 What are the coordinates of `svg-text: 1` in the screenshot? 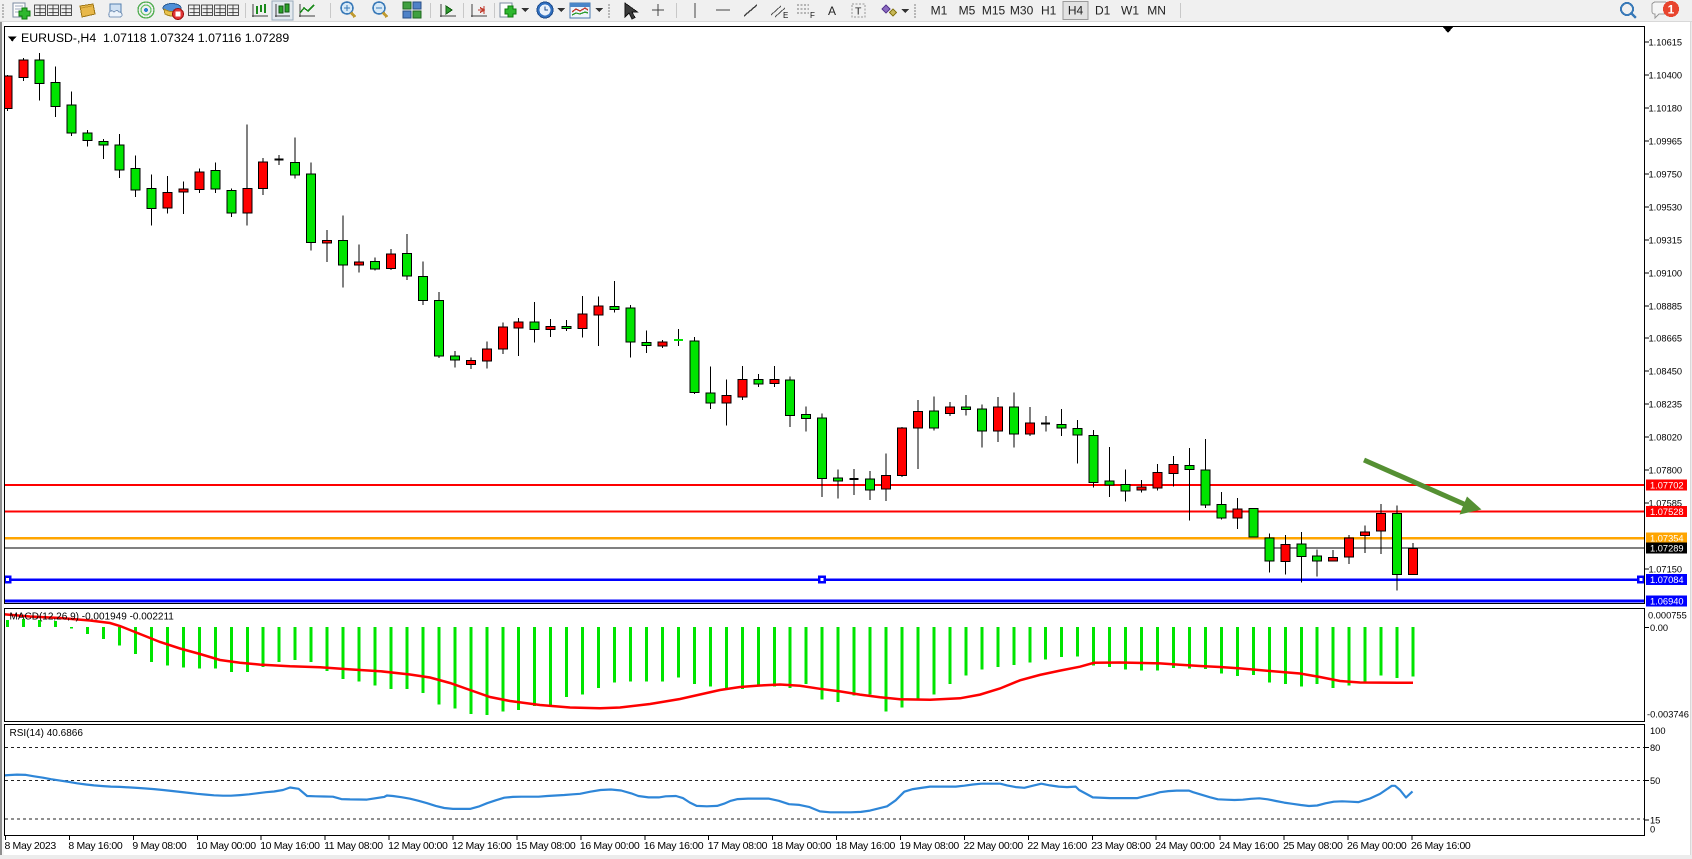 It's located at (1671, 10).